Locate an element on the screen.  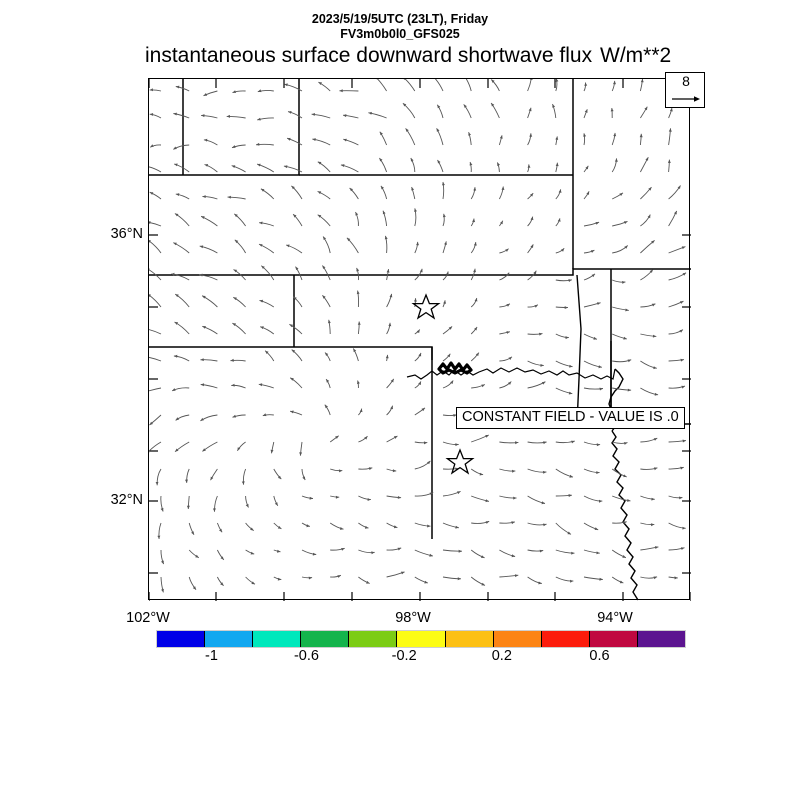
wind-vector is located at coordinates (155, 301).